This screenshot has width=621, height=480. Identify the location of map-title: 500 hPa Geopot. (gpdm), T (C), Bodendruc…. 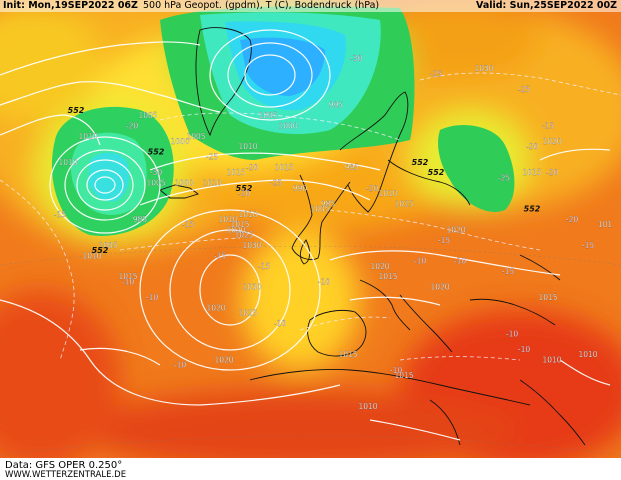
(261, 5).